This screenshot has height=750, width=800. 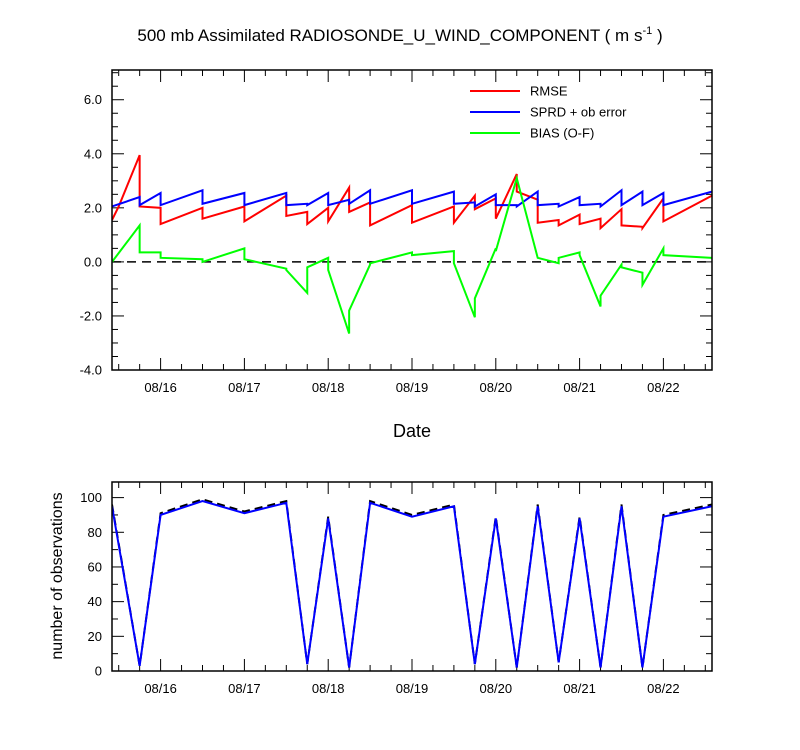 What do you see at coordinates (578, 112) in the screenshot?
I see `legend-label: SPRD + ob error` at bounding box center [578, 112].